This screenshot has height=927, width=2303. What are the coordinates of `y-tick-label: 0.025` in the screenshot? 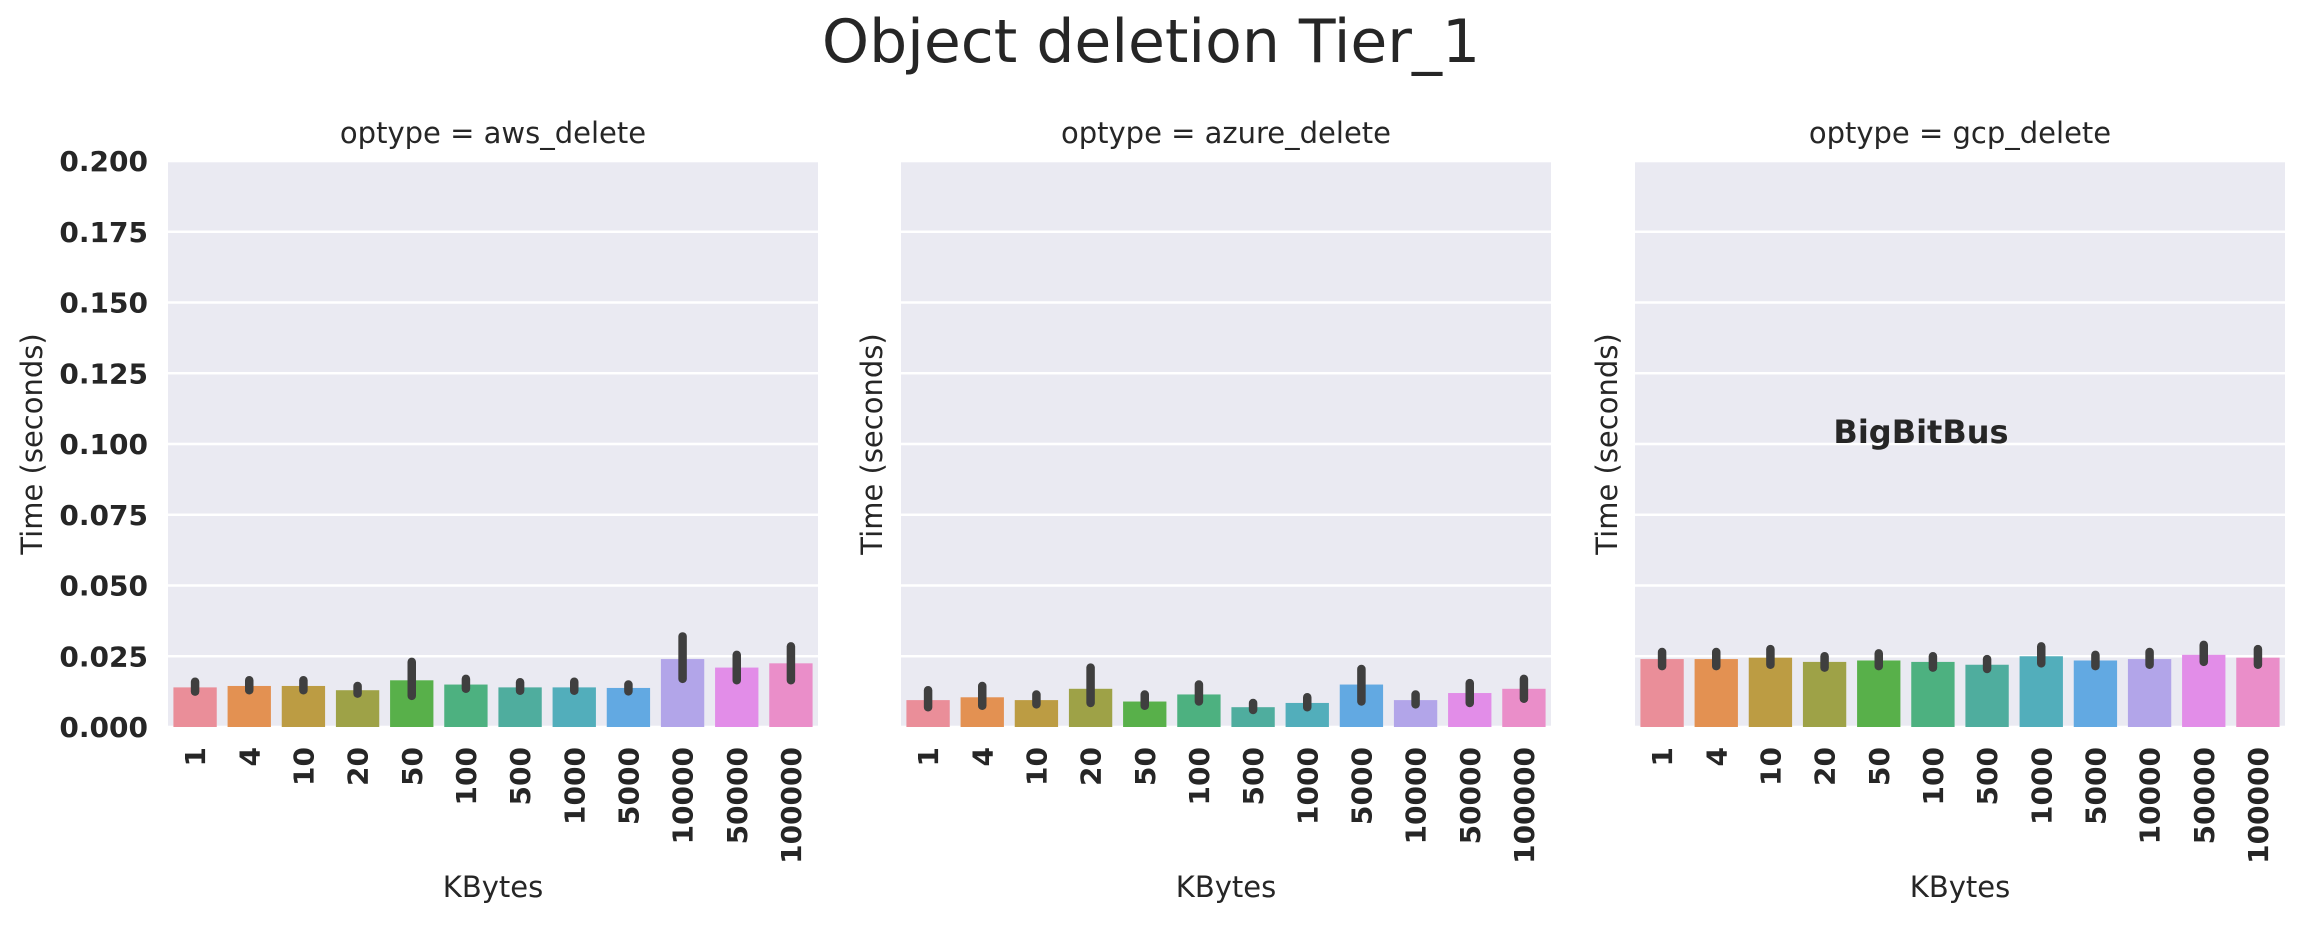 It's located at (103, 656).